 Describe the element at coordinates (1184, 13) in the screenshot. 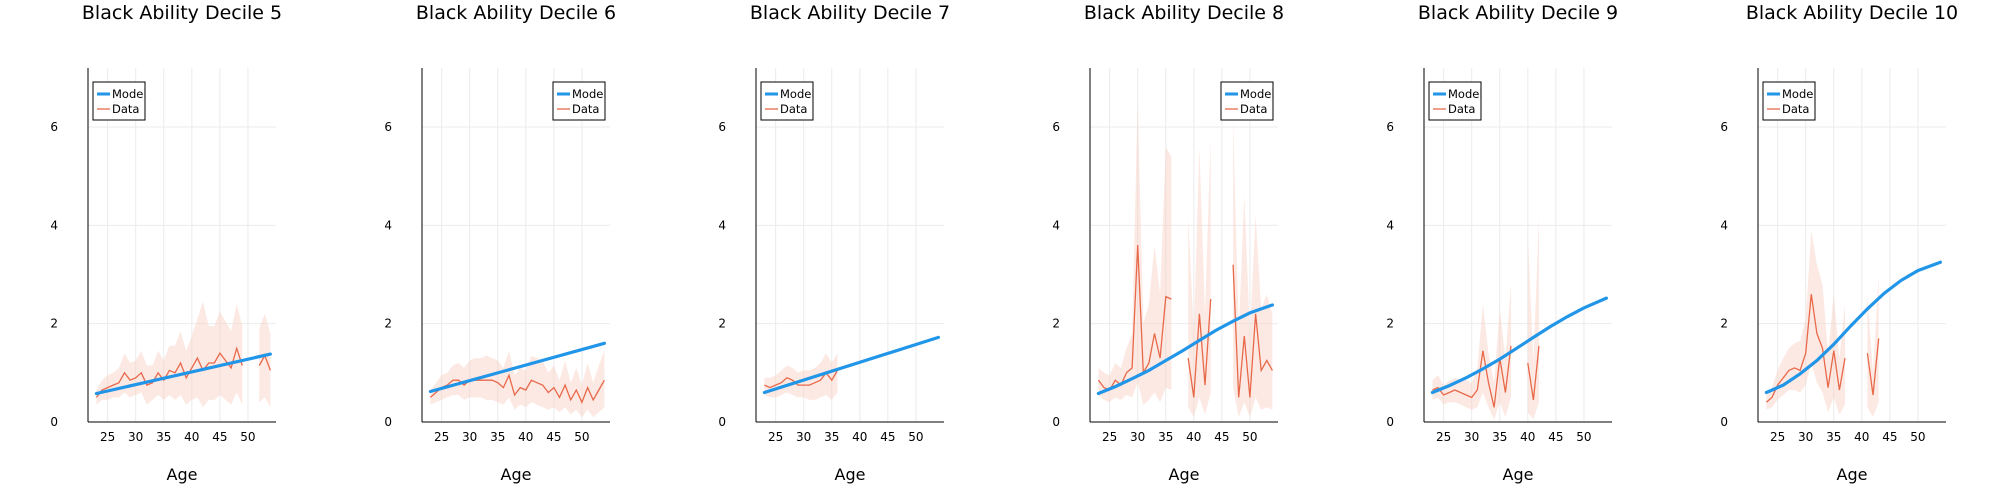

I see `chart-title: Black Ability Decile 8` at that location.